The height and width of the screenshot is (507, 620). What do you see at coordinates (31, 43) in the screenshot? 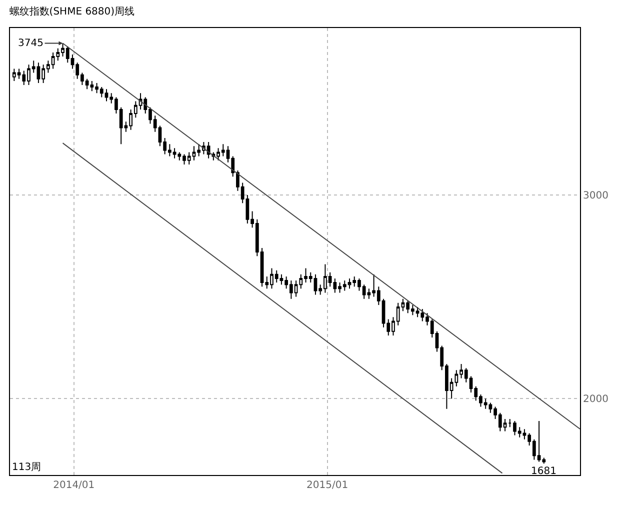
I see `annotation: 3745` at bounding box center [31, 43].